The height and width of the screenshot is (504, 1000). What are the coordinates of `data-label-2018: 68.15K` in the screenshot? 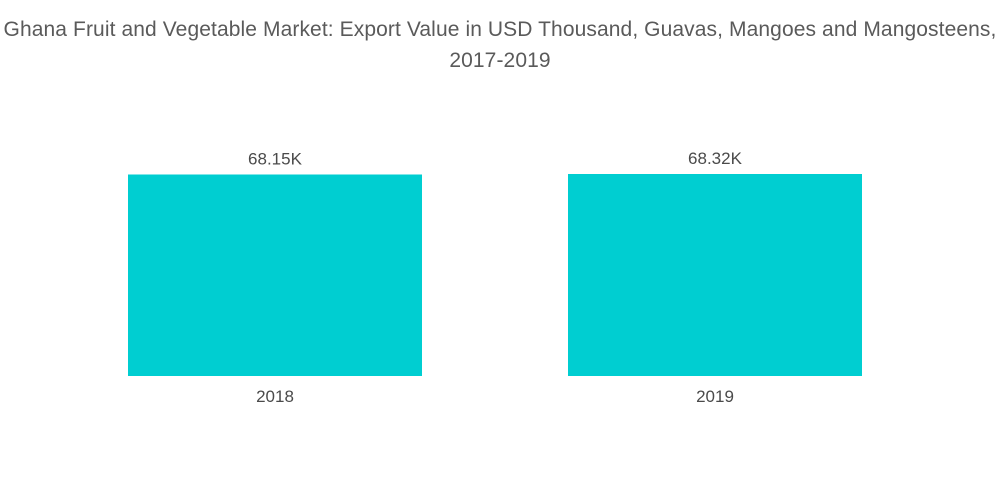 It's located at (275, 159).